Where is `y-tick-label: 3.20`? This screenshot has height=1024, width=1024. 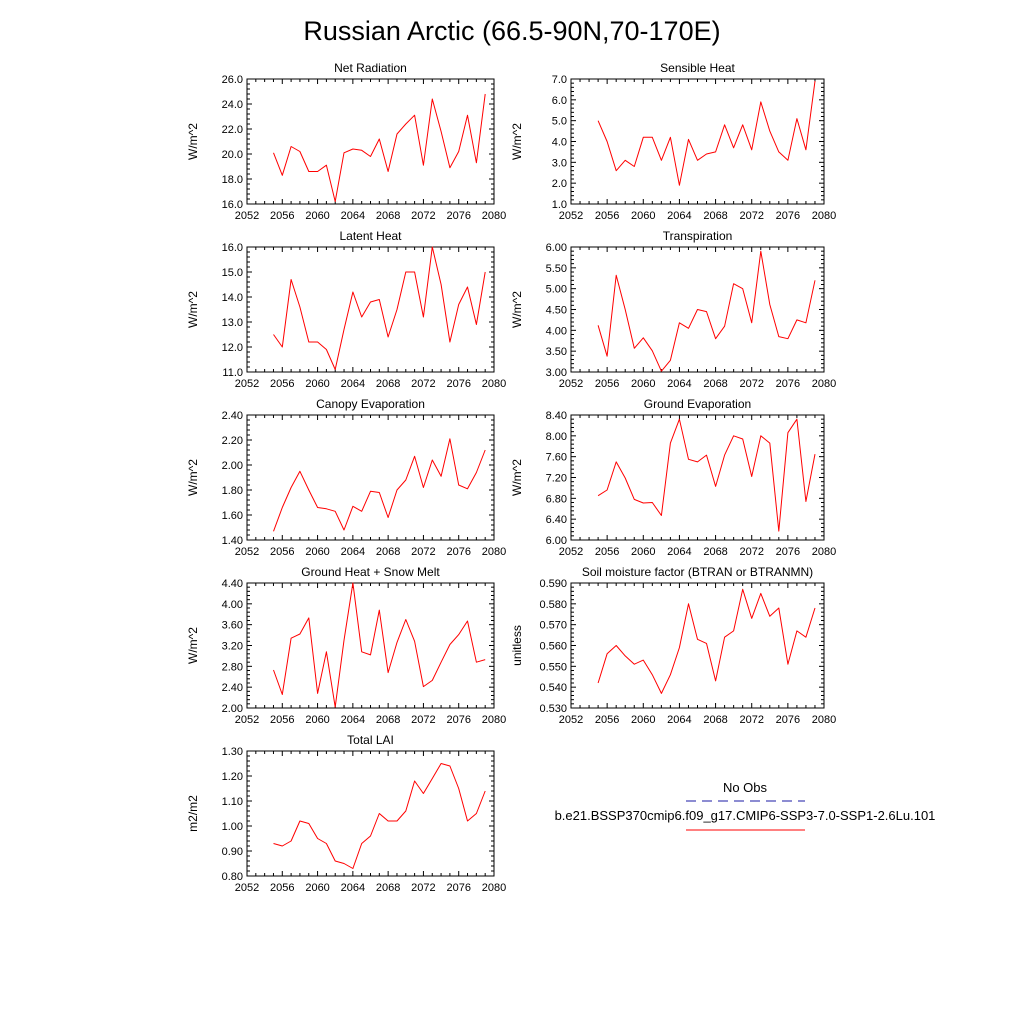
y-tick-label: 3.20 is located at coordinates (232, 647).